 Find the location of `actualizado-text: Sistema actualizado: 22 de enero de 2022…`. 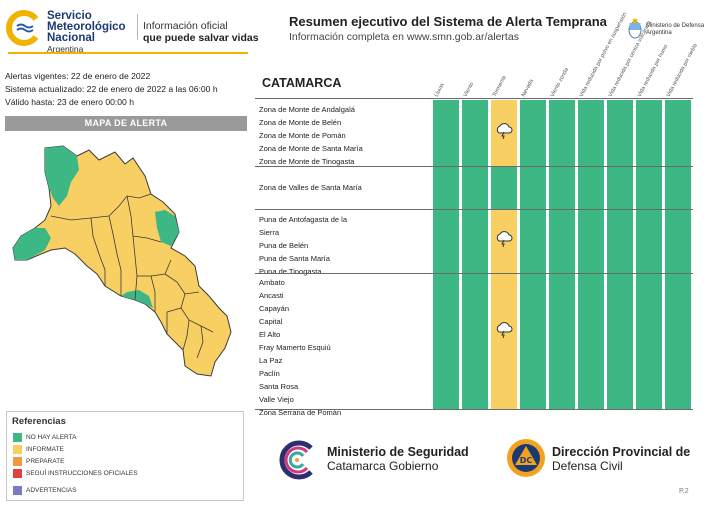

actualizado-text: Sistema actualizado: 22 de enero de 2022… is located at coordinates (111, 89).